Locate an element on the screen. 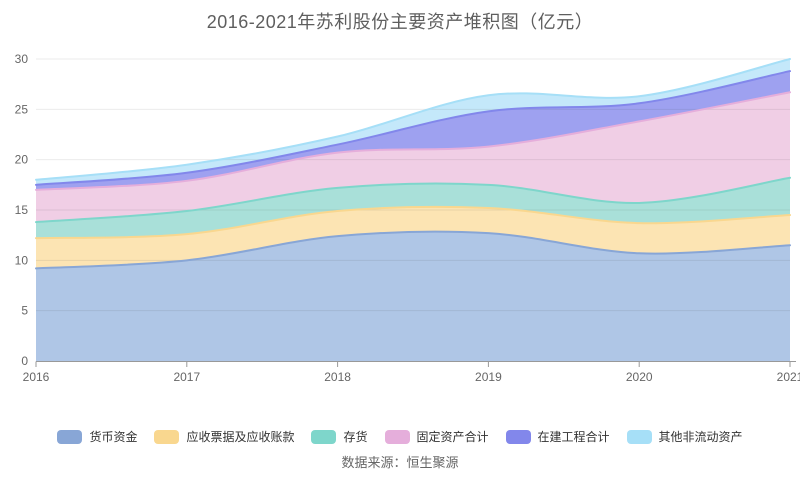 The image size is (800, 501). legend-item-5: 其他非流动资产 is located at coordinates (684, 437).